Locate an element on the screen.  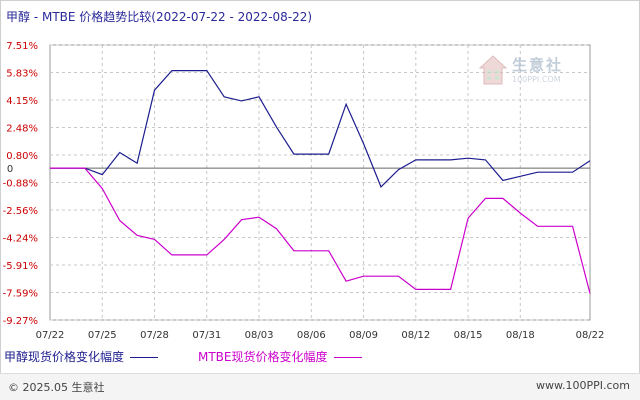
legend-item-mtbe: MTBE现货价格变化幅度 is located at coordinates (280, 356).